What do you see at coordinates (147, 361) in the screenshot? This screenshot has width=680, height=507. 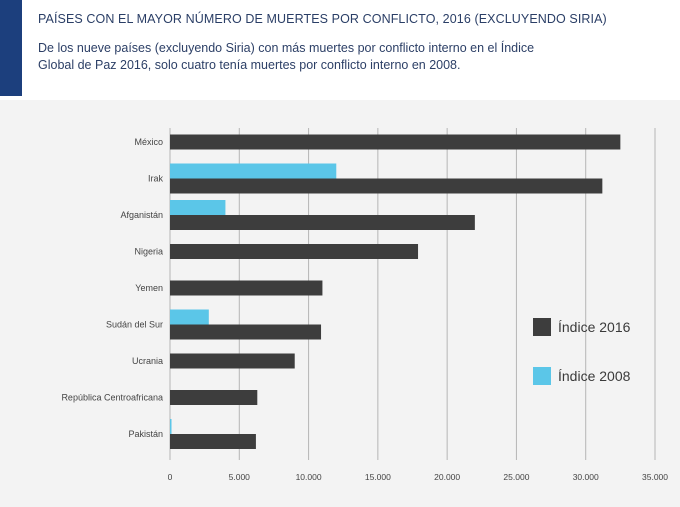 I see `category-label: Ucrania` at bounding box center [147, 361].